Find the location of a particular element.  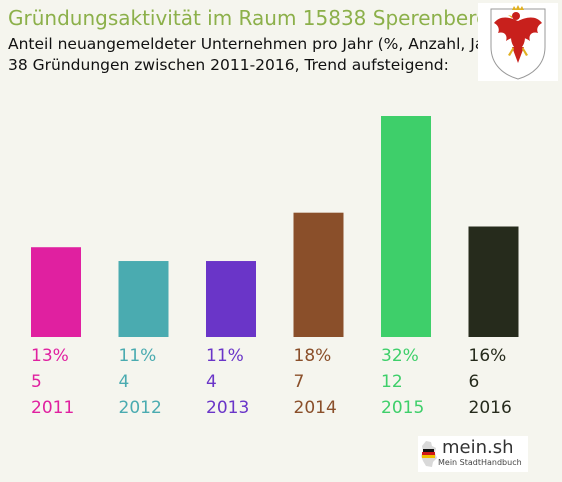

brand-tagline: Mein StadtHandbuch is located at coordinates (480, 462).